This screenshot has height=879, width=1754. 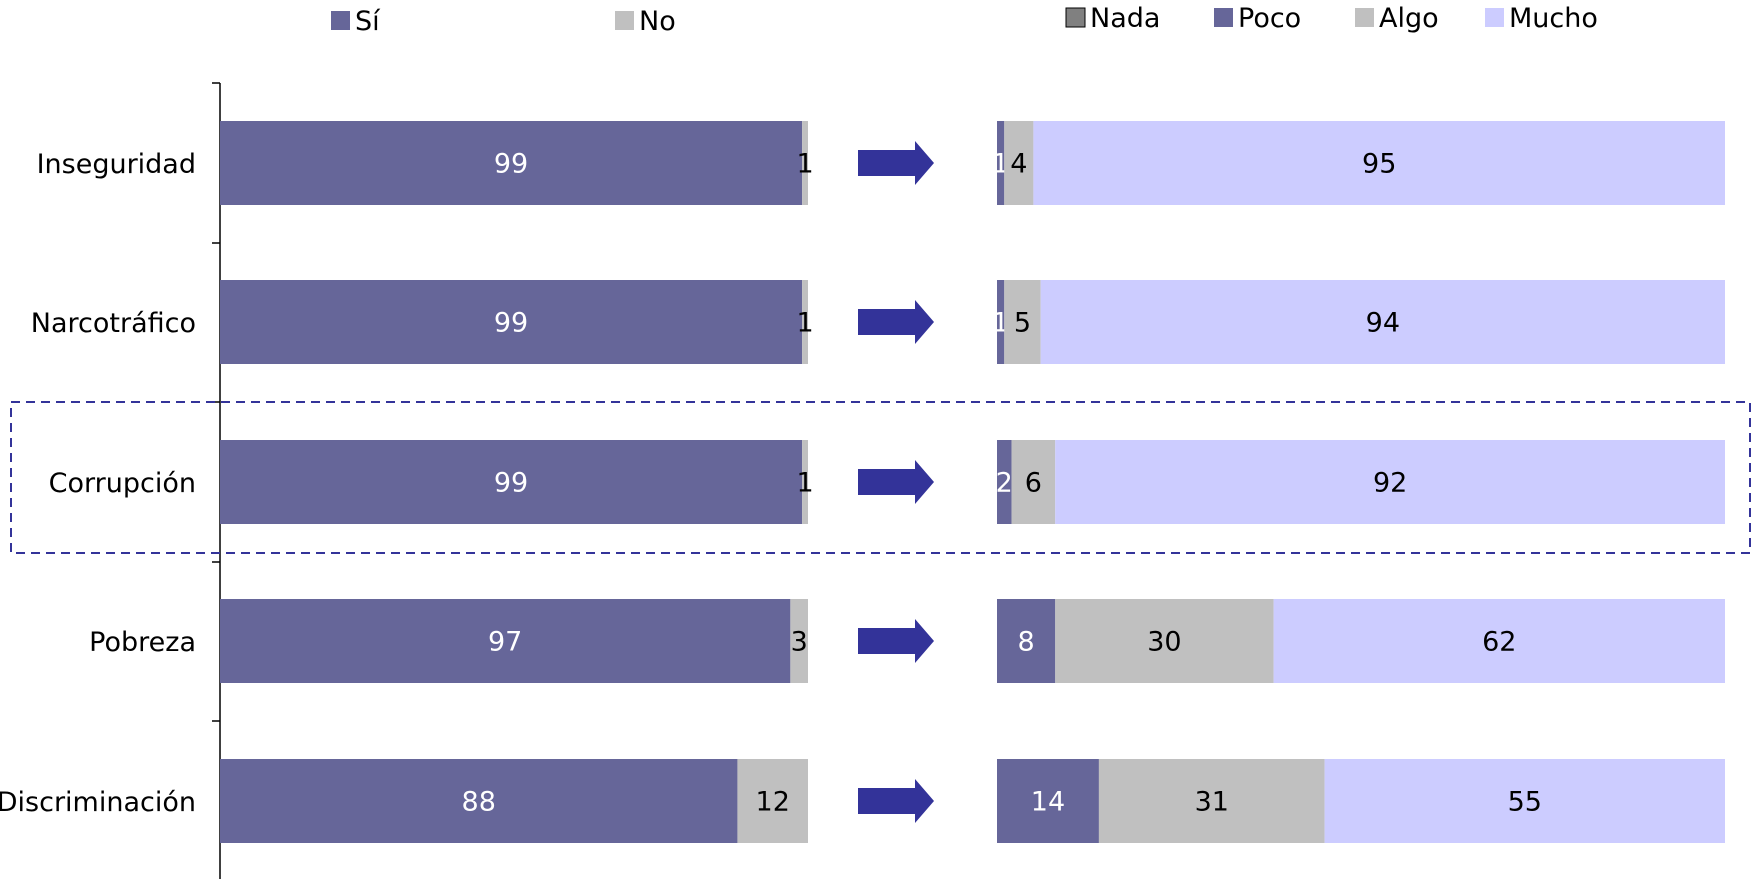 I want to click on left-bar-si-discriminacion, so click(x=479, y=801).